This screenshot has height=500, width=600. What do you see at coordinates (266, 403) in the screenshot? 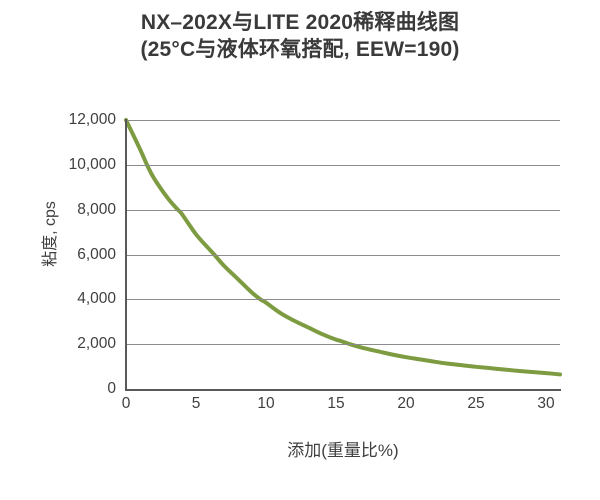
I see `x-tick-label-10: 10` at bounding box center [266, 403].